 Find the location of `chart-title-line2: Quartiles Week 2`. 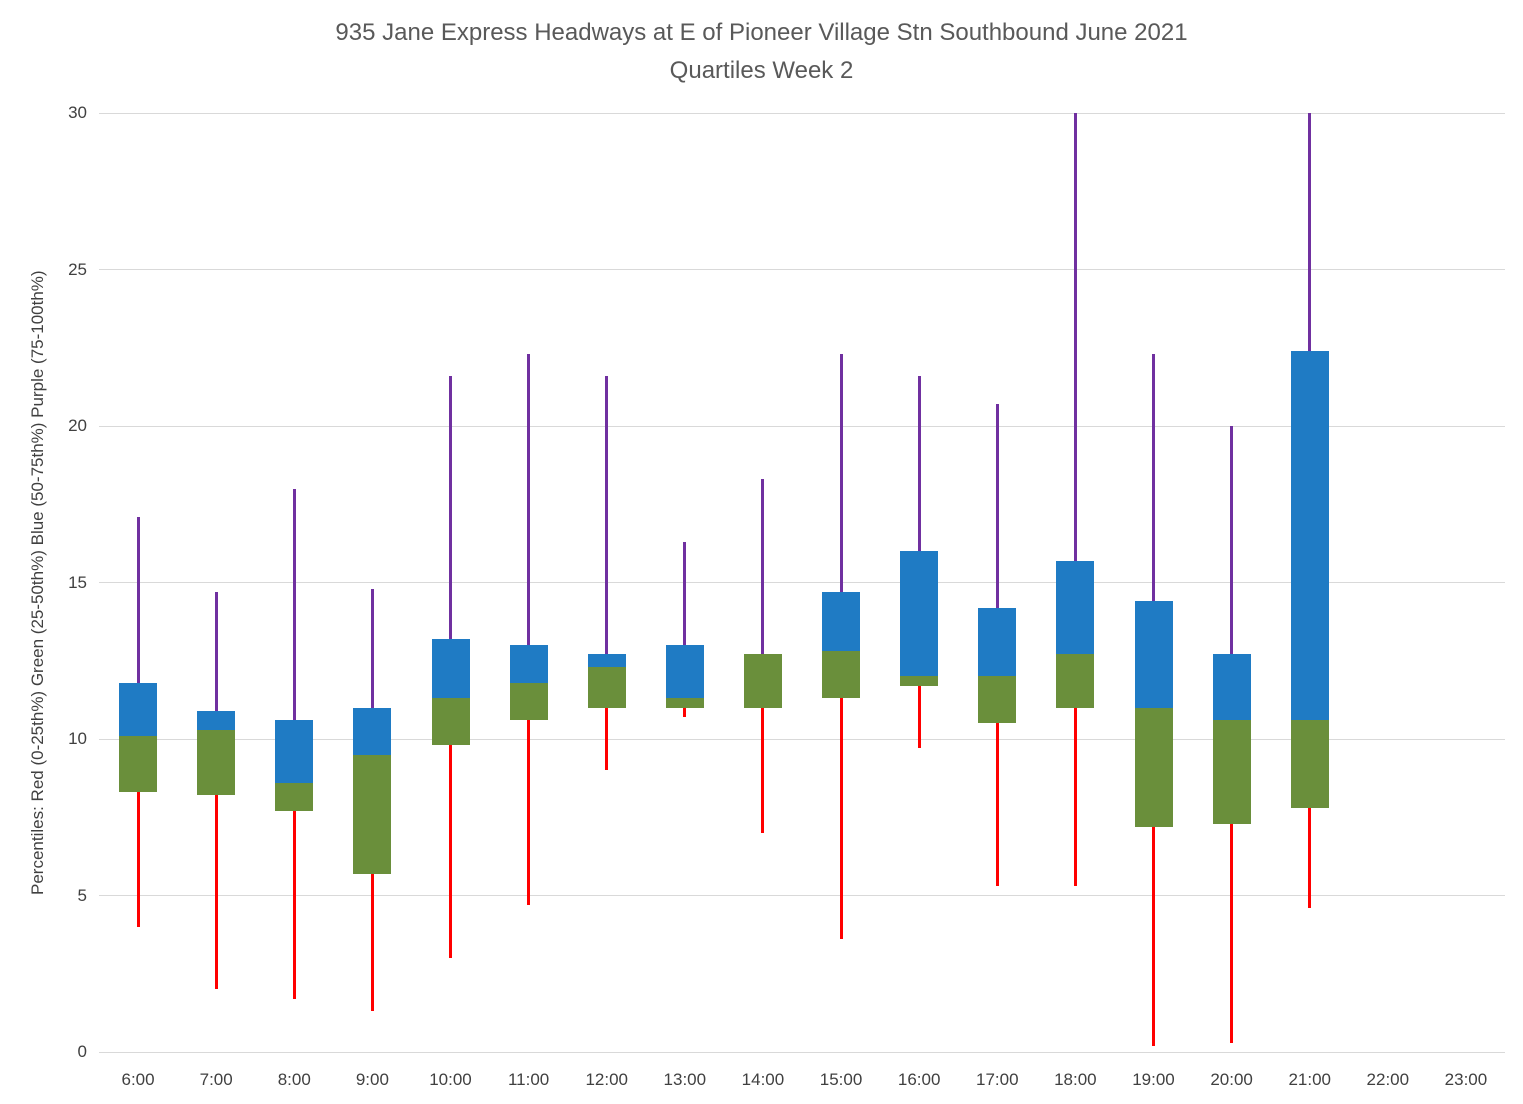

chart-title-line2: Quartiles Week 2 is located at coordinates (761, 70).